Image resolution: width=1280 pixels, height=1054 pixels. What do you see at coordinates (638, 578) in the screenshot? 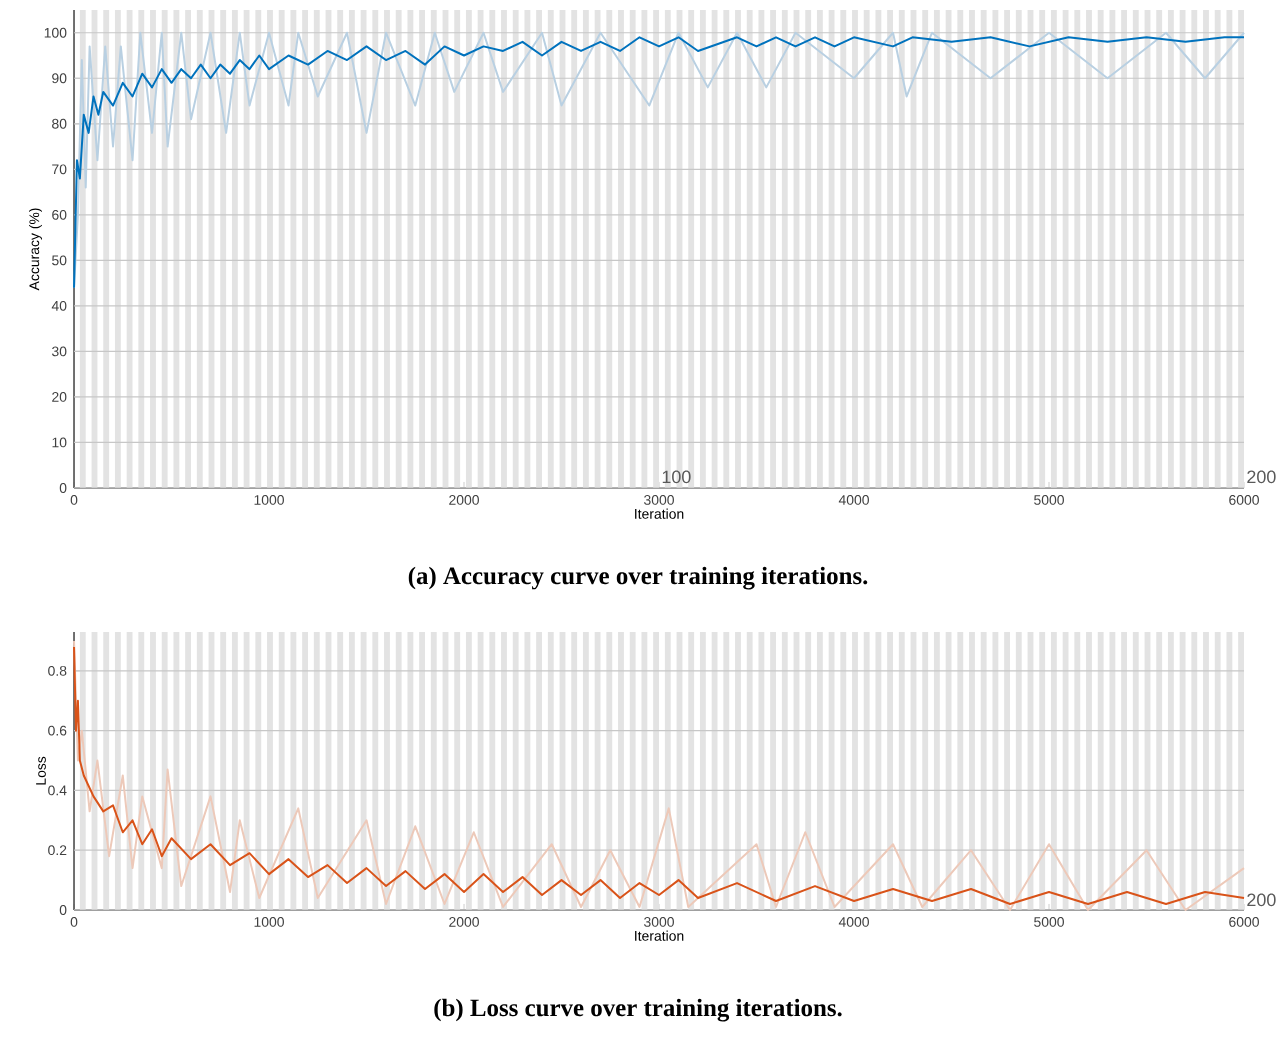
I see `text: (a) Accuracy curve over training iterations.` at bounding box center [638, 578].